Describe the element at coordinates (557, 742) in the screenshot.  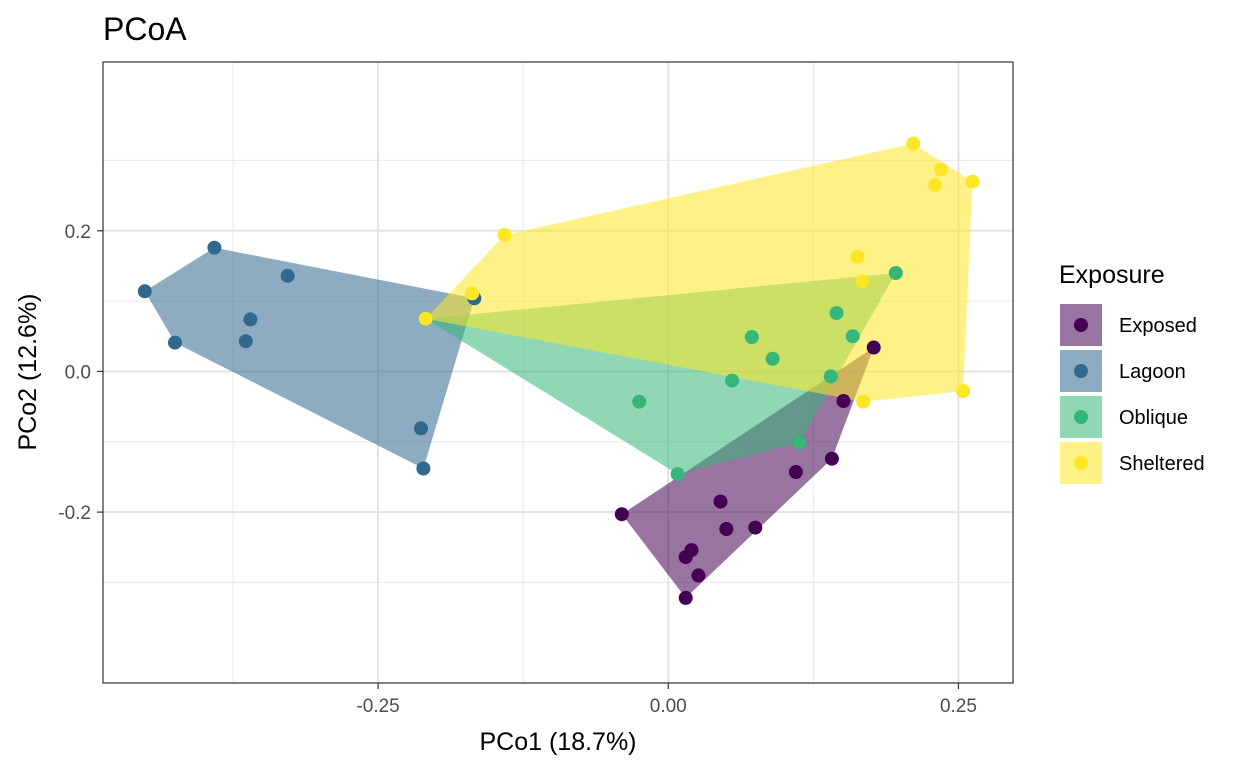
I see `x-axis-title: PCo1 (18.7%)` at that location.